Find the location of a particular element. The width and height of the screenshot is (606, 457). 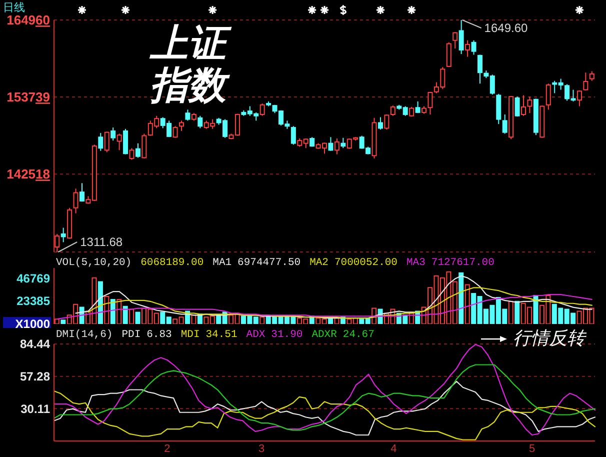

annotation: 1311.68 is located at coordinates (101, 242).